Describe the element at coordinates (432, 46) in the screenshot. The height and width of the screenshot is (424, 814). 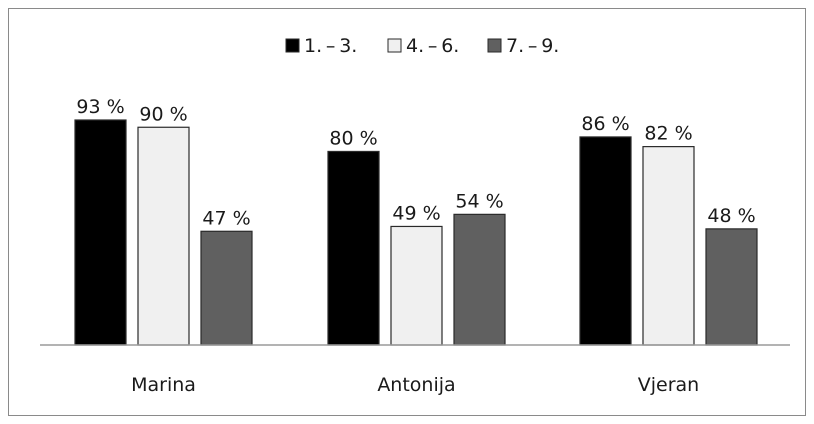
I see `legend-label-series-2: 4. – 6.` at that location.